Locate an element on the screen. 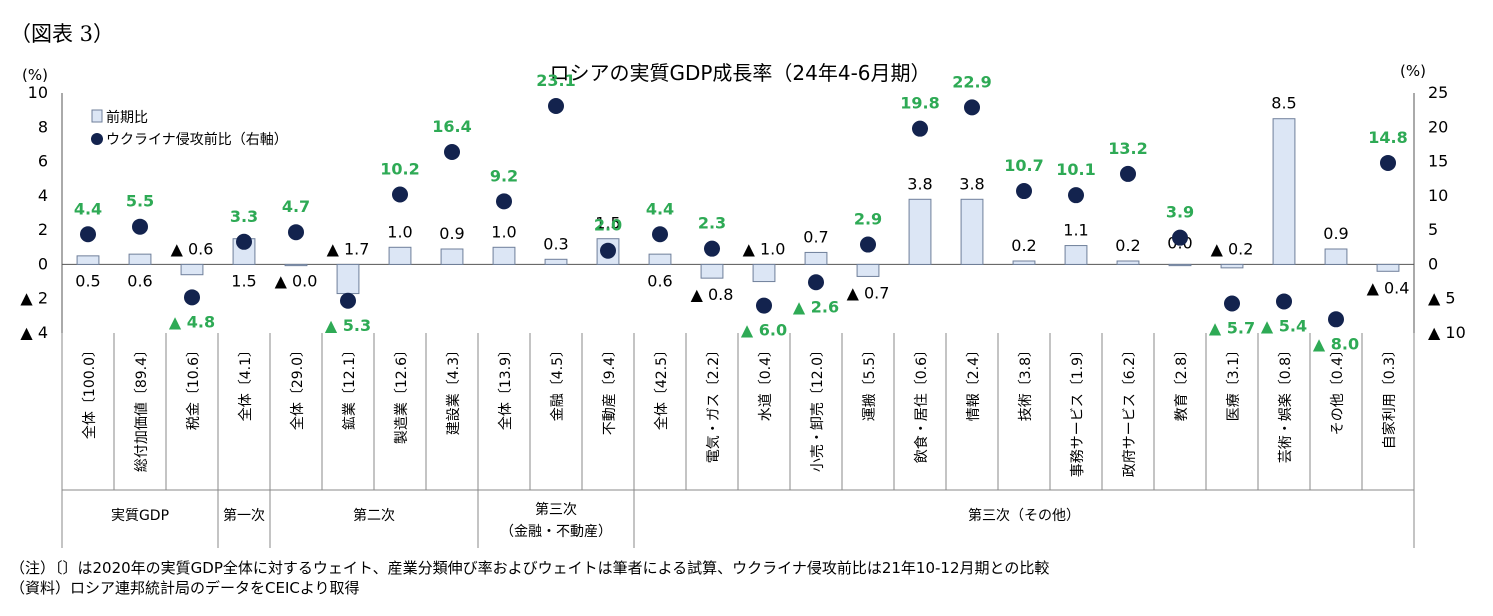 The image size is (1493, 616). right-axis-unit: (%) is located at coordinates (1413, 71).